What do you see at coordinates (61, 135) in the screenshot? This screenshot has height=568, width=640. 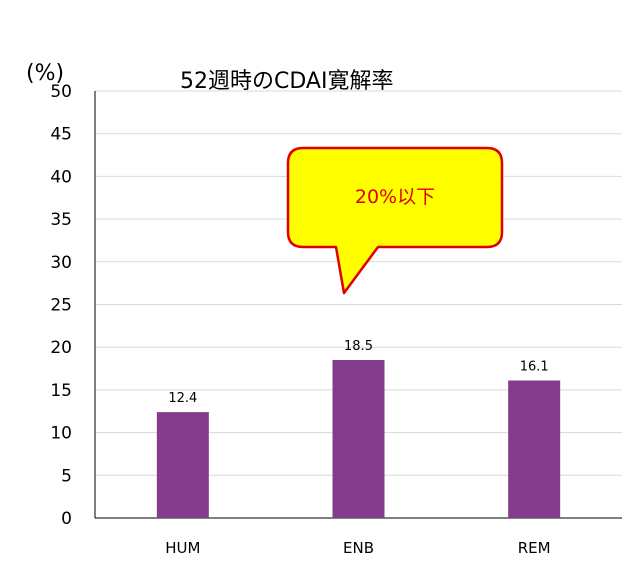 I see `y-tick-label: 45` at bounding box center [61, 135].